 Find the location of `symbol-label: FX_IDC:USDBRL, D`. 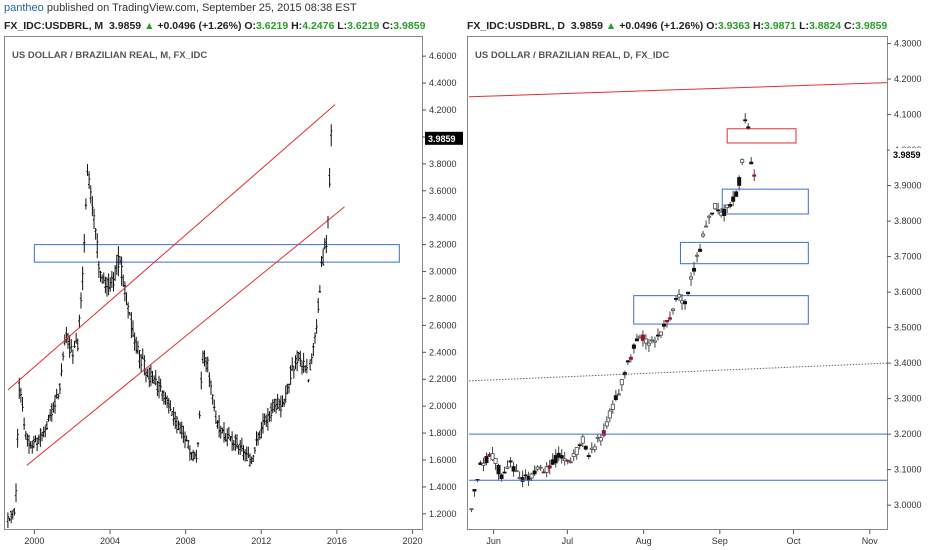

symbol-label: FX_IDC:USDBRL, D is located at coordinates (516, 26).